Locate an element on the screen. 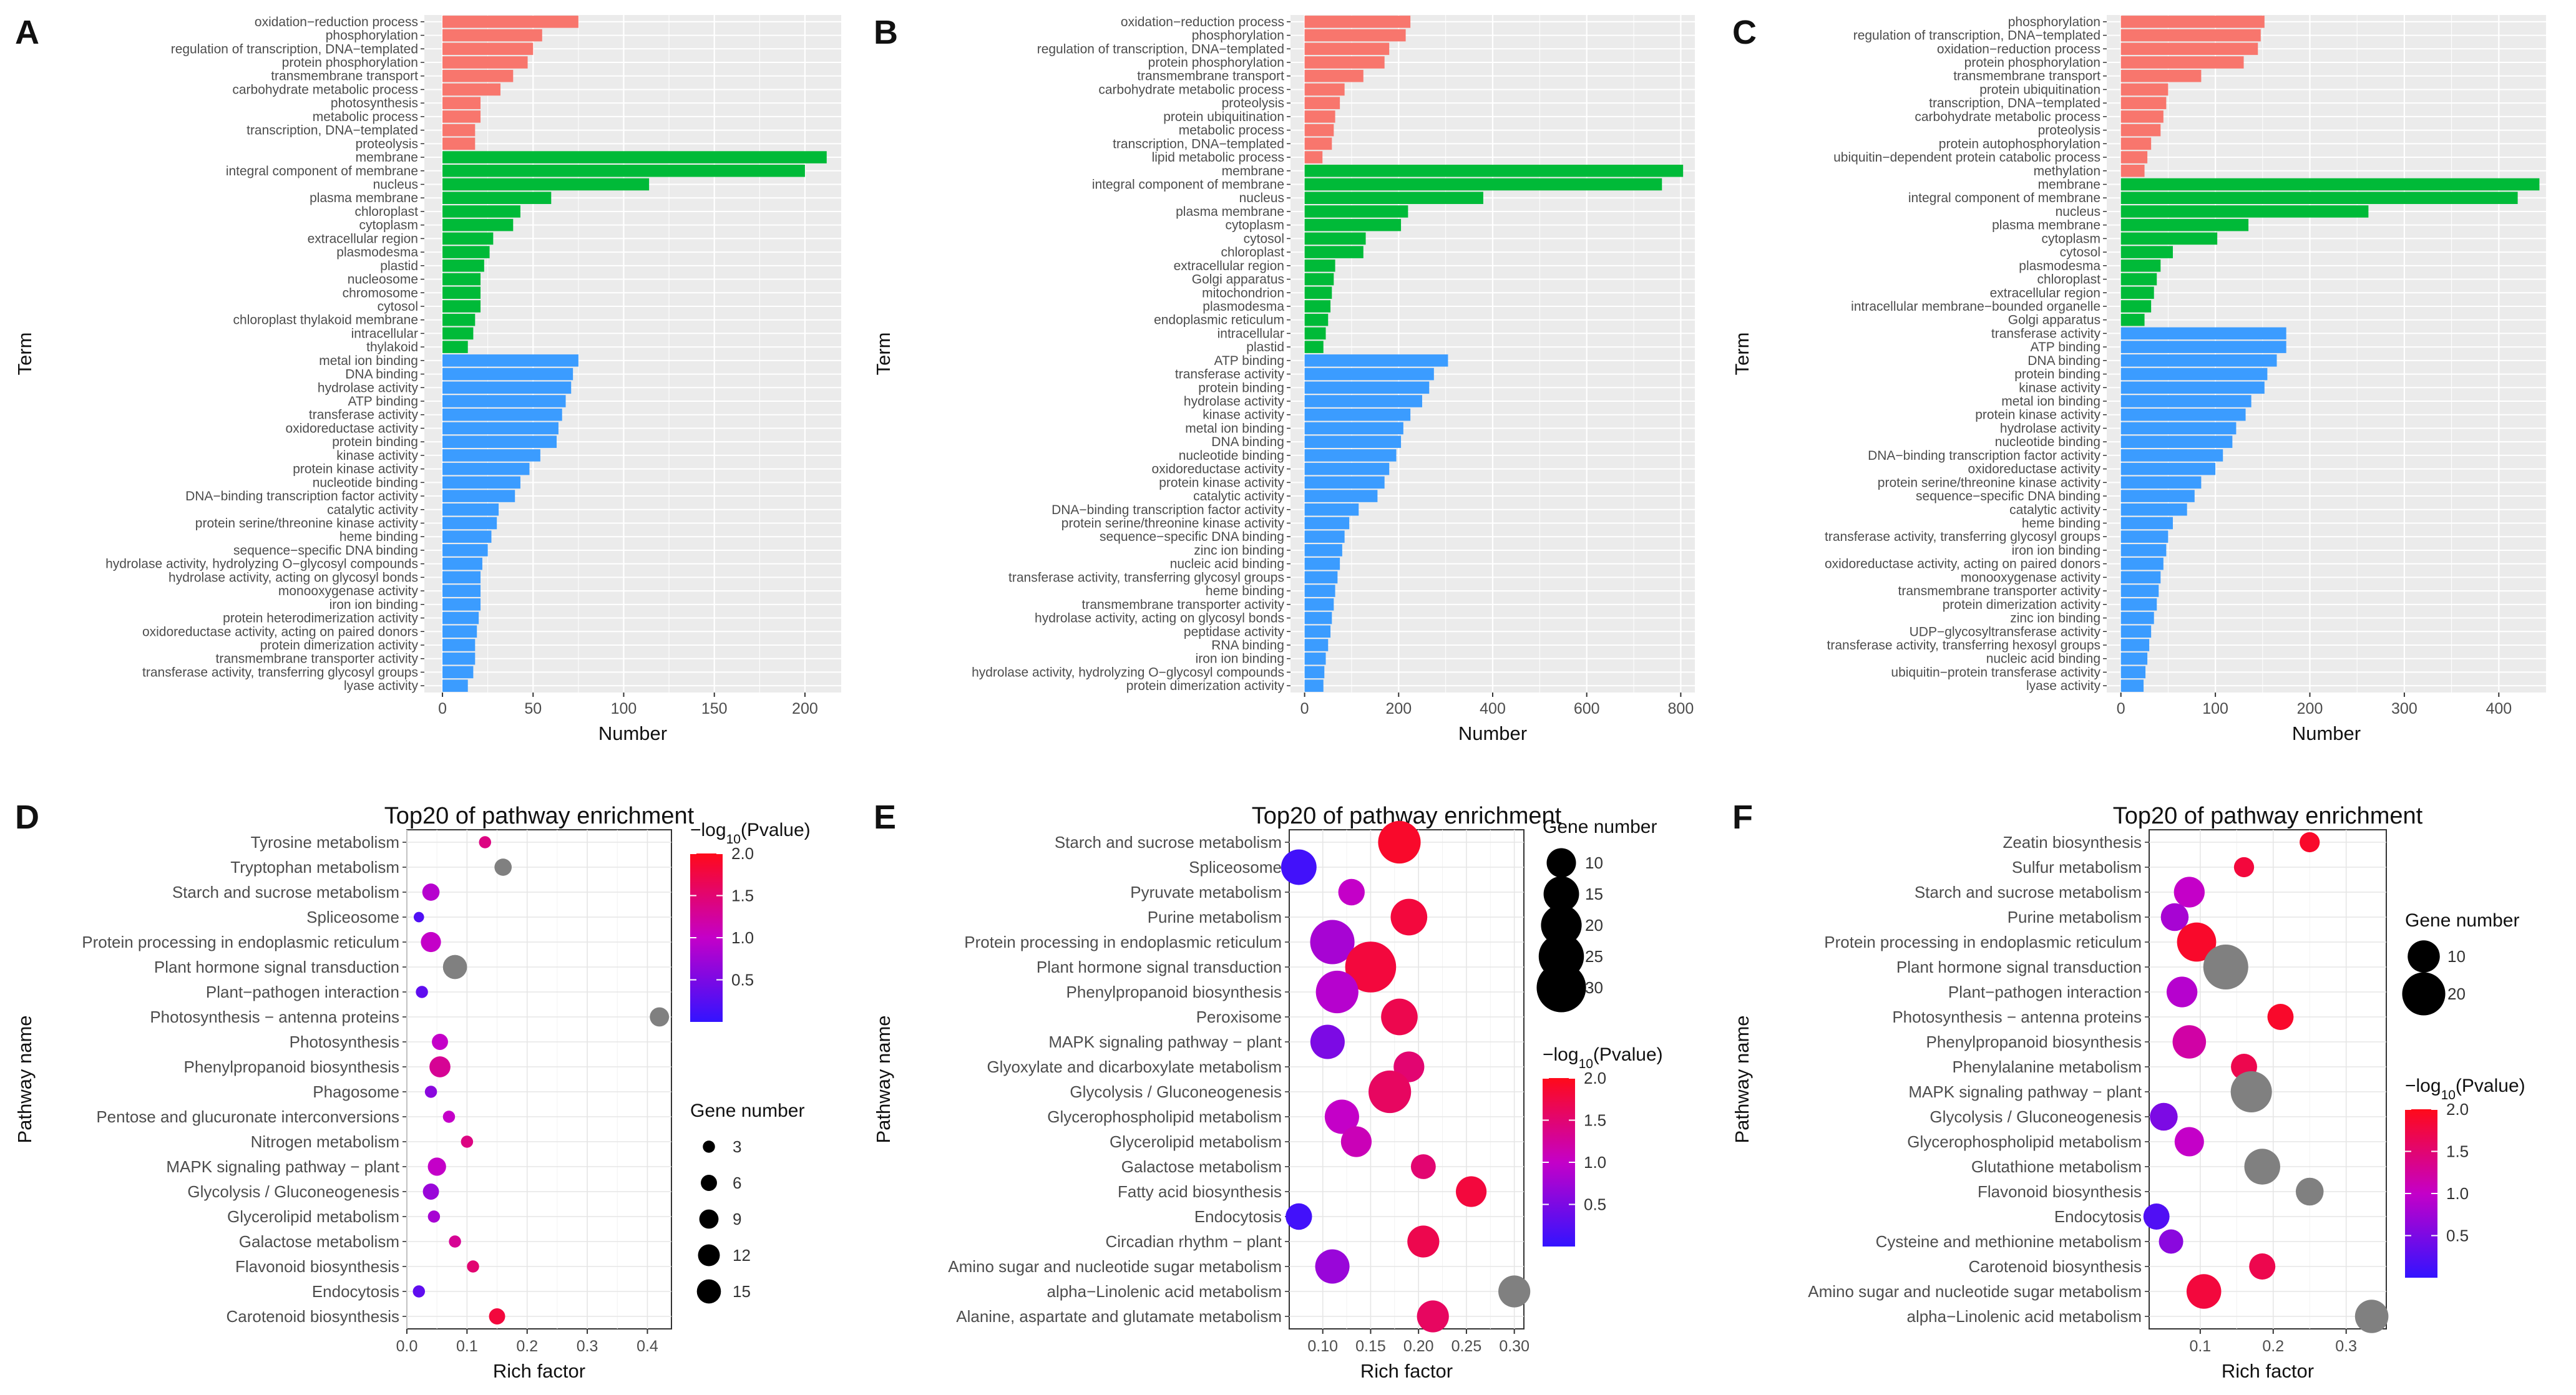 The image size is (2576, 1395). x-tick-label: 0.10 is located at coordinates (1322, 1346).